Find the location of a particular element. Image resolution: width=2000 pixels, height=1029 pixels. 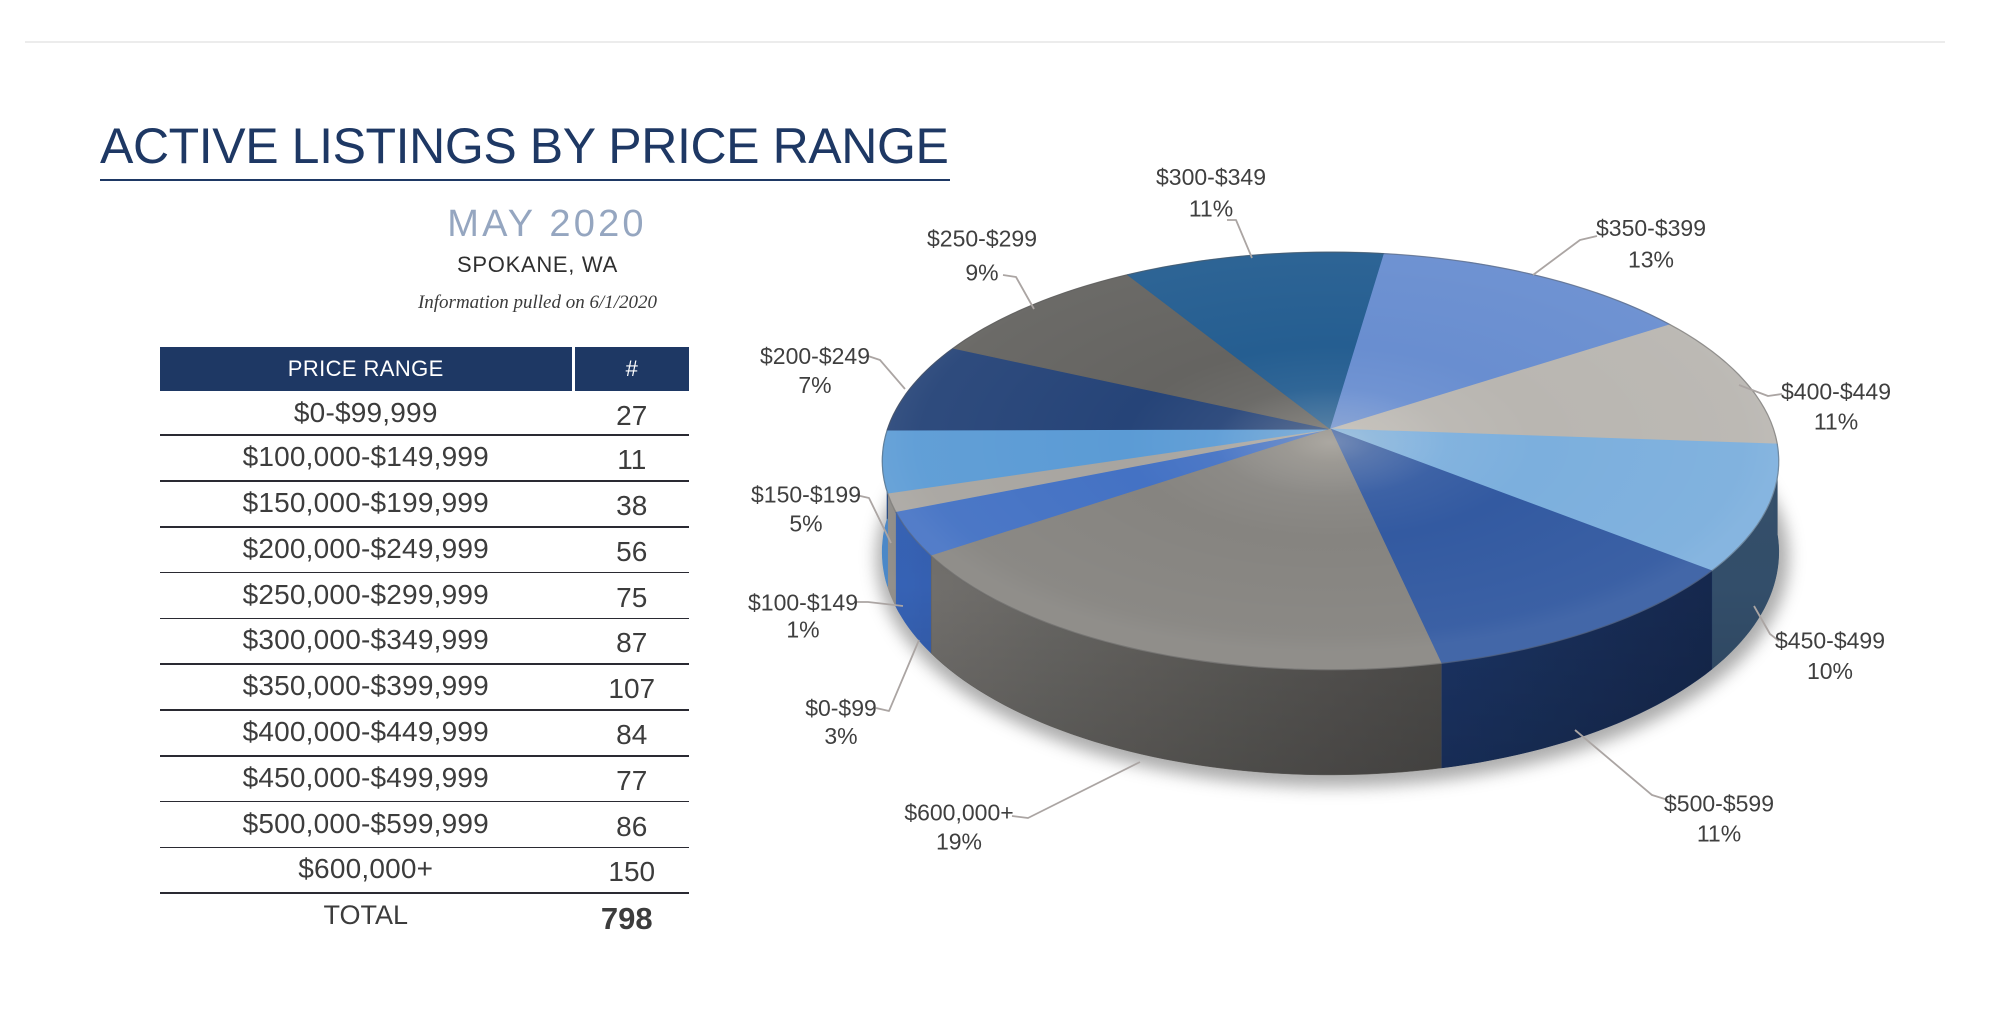

svg-text: $500-$599 is located at coordinates (1719, 804).